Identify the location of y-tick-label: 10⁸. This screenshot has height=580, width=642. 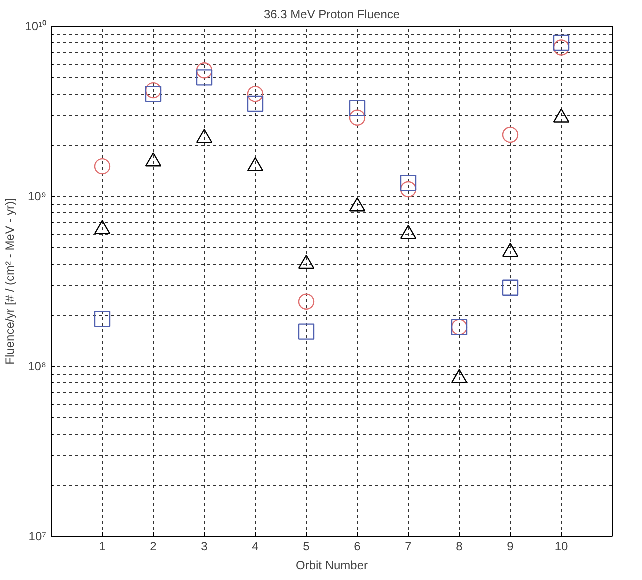
(37, 367).